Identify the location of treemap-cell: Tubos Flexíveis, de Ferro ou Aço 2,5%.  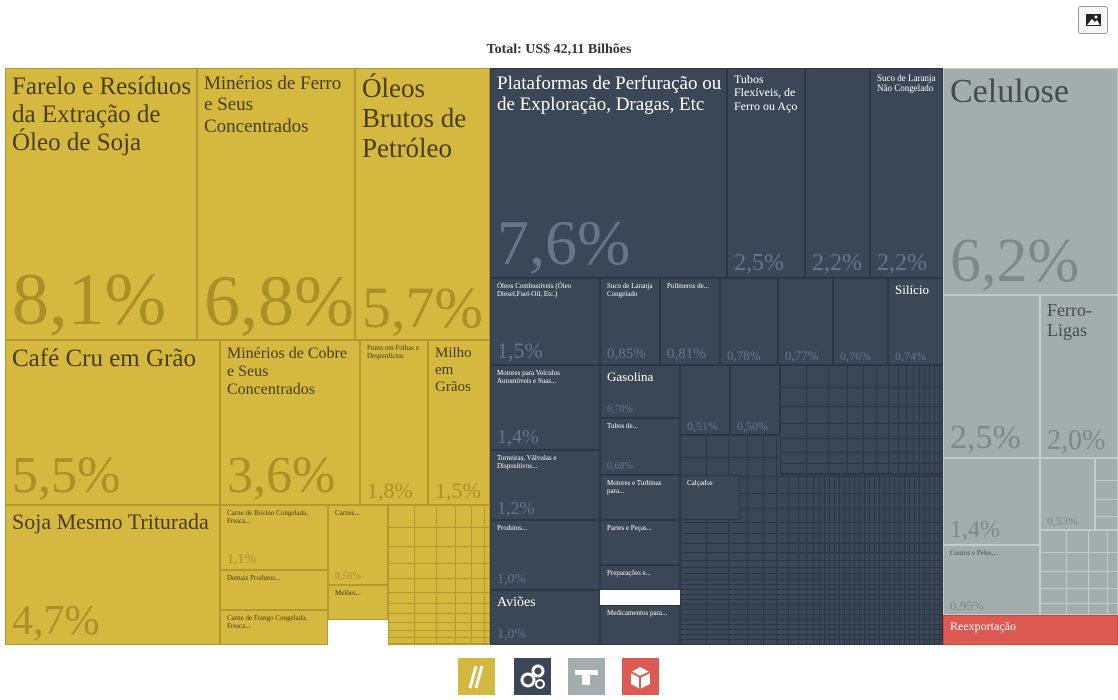
(766, 173).